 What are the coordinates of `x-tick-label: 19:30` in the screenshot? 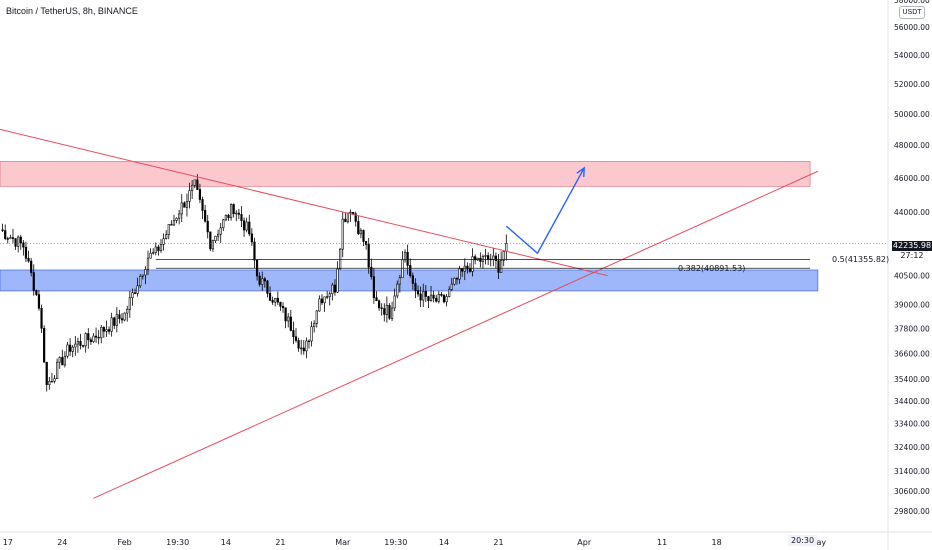 It's located at (177, 542).